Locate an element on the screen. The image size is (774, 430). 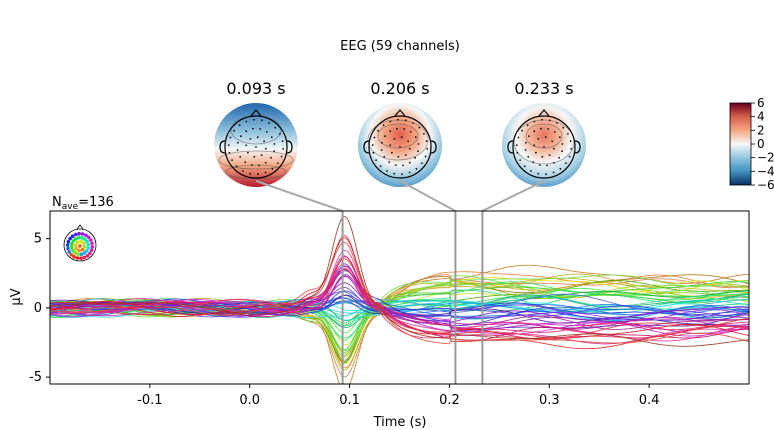
time-marker-lines is located at coordinates (412, 297).